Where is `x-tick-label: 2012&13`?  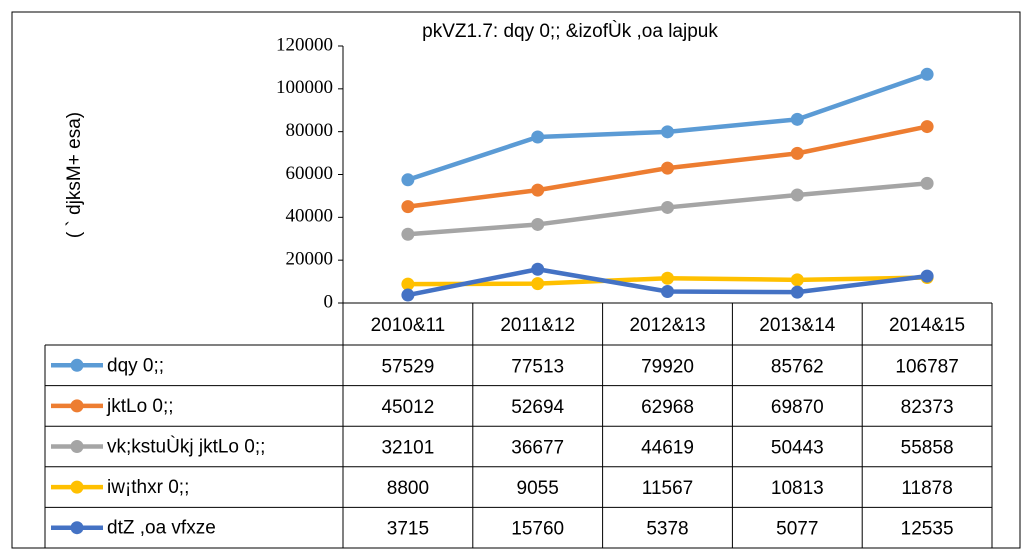 x-tick-label: 2012&13 is located at coordinates (667, 325).